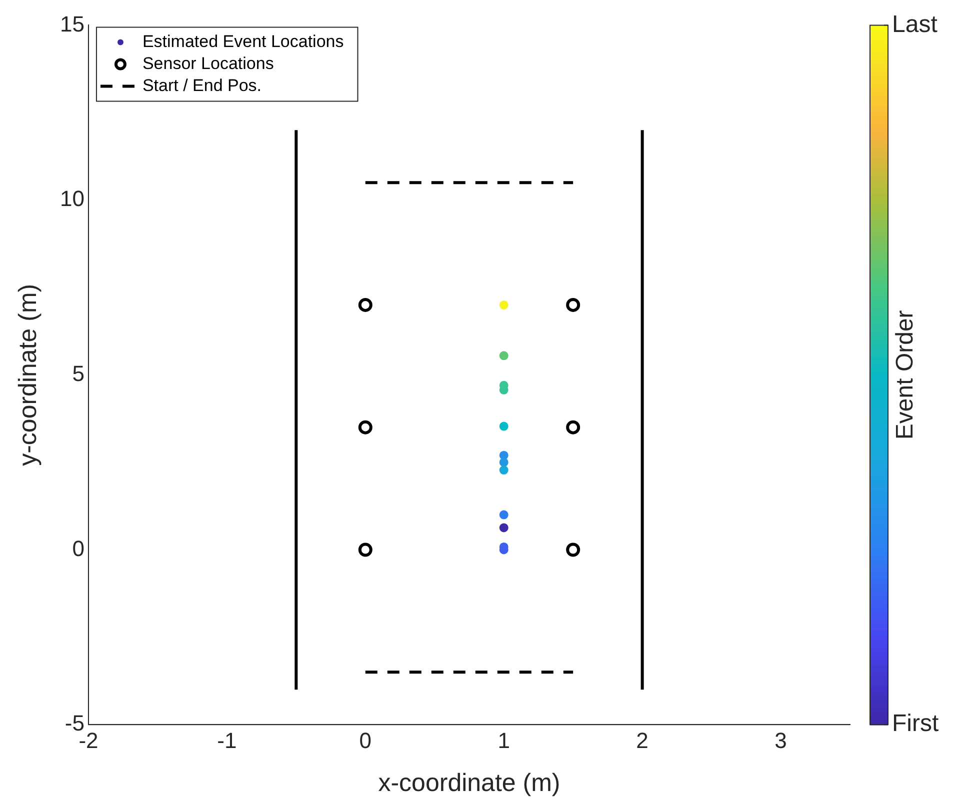  What do you see at coordinates (780, 740) in the screenshot?
I see `x-tick-label: 3` at bounding box center [780, 740].